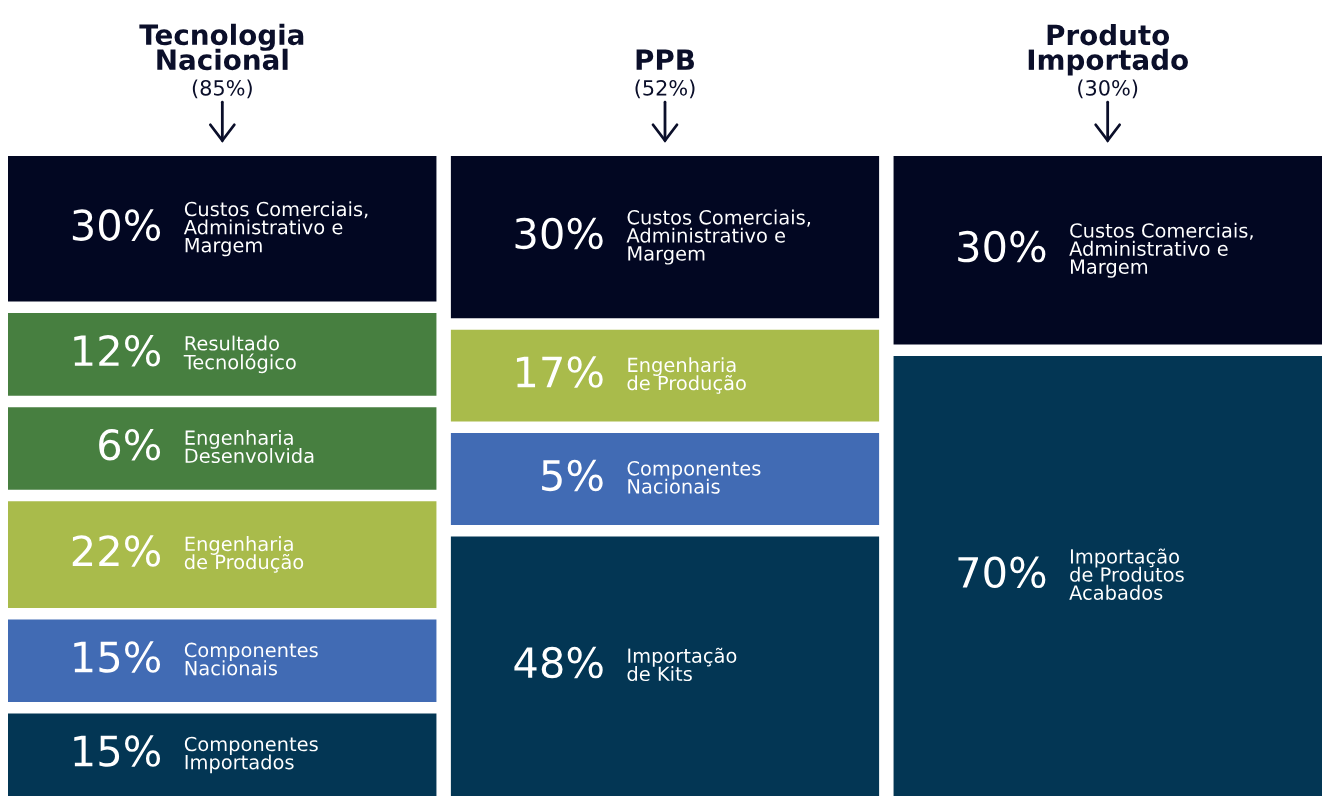  What do you see at coordinates (682, 664) in the screenshot?
I see `category-label: Importação de Kits` at bounding box center [682, 664].